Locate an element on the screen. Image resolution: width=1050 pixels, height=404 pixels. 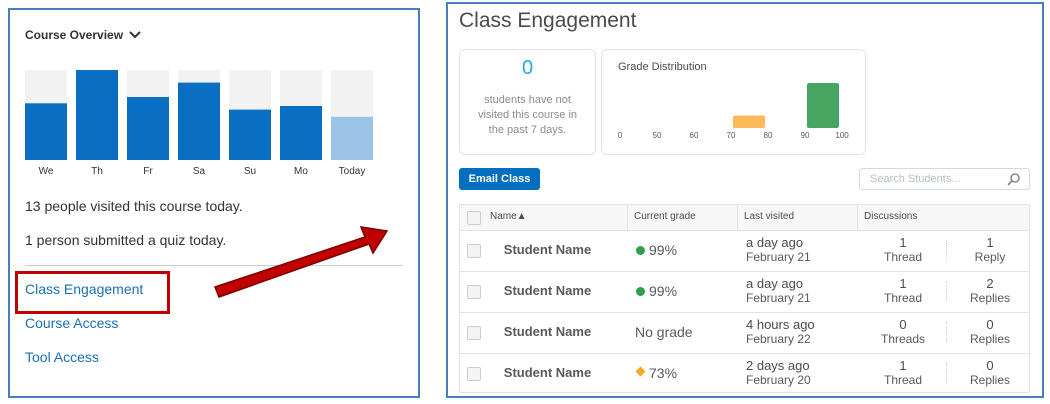
inactive-card is located at coordinates (527, 102).